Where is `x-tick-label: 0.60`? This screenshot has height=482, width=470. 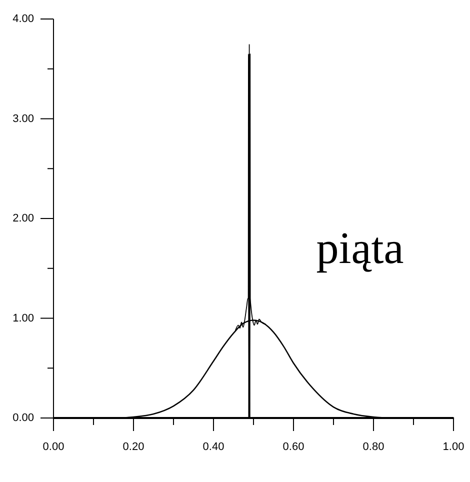 x-tick-label: 0.60 is located at coordinates (293, 447).